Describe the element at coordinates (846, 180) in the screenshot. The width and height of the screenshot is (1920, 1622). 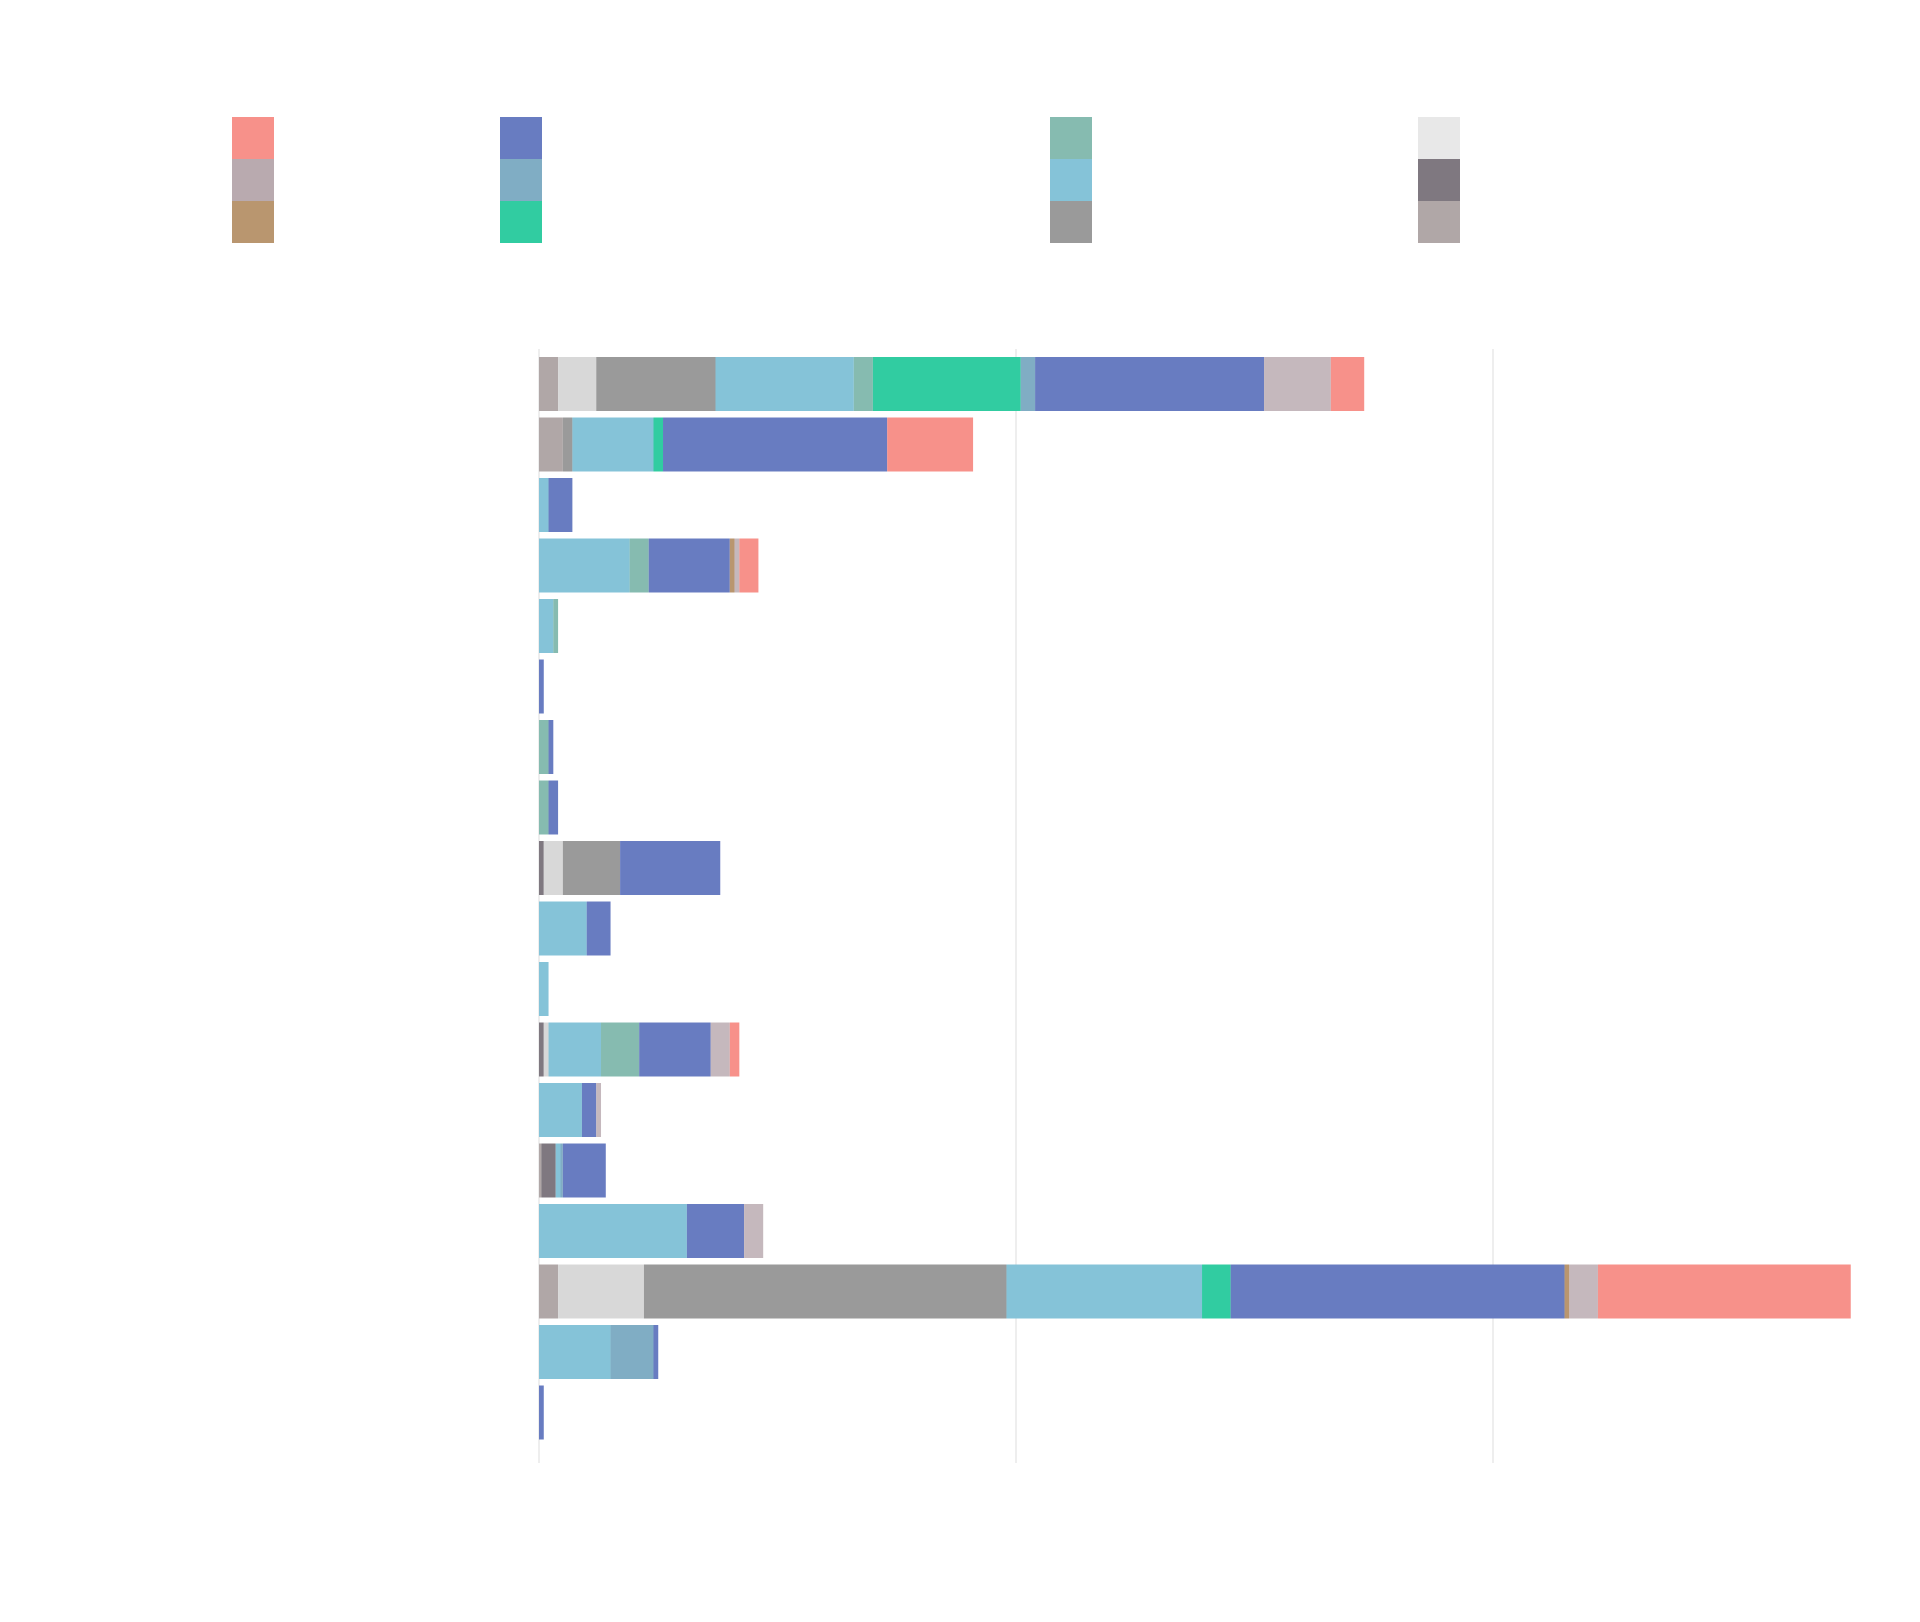
I see `legend` at that location.